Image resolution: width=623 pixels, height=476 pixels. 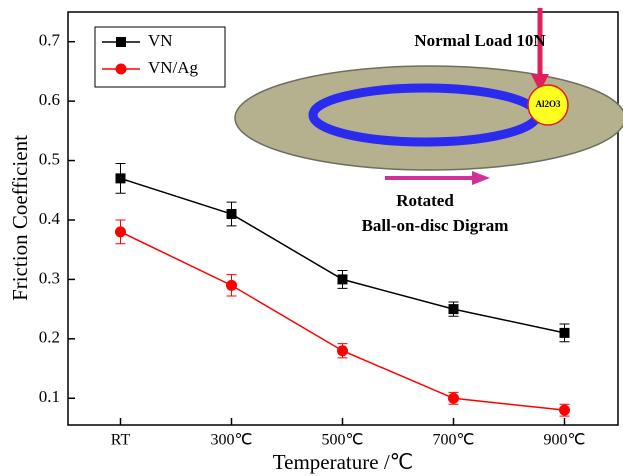 I want to click on legend: VN VN/Ag, so click(x=160, y=57).